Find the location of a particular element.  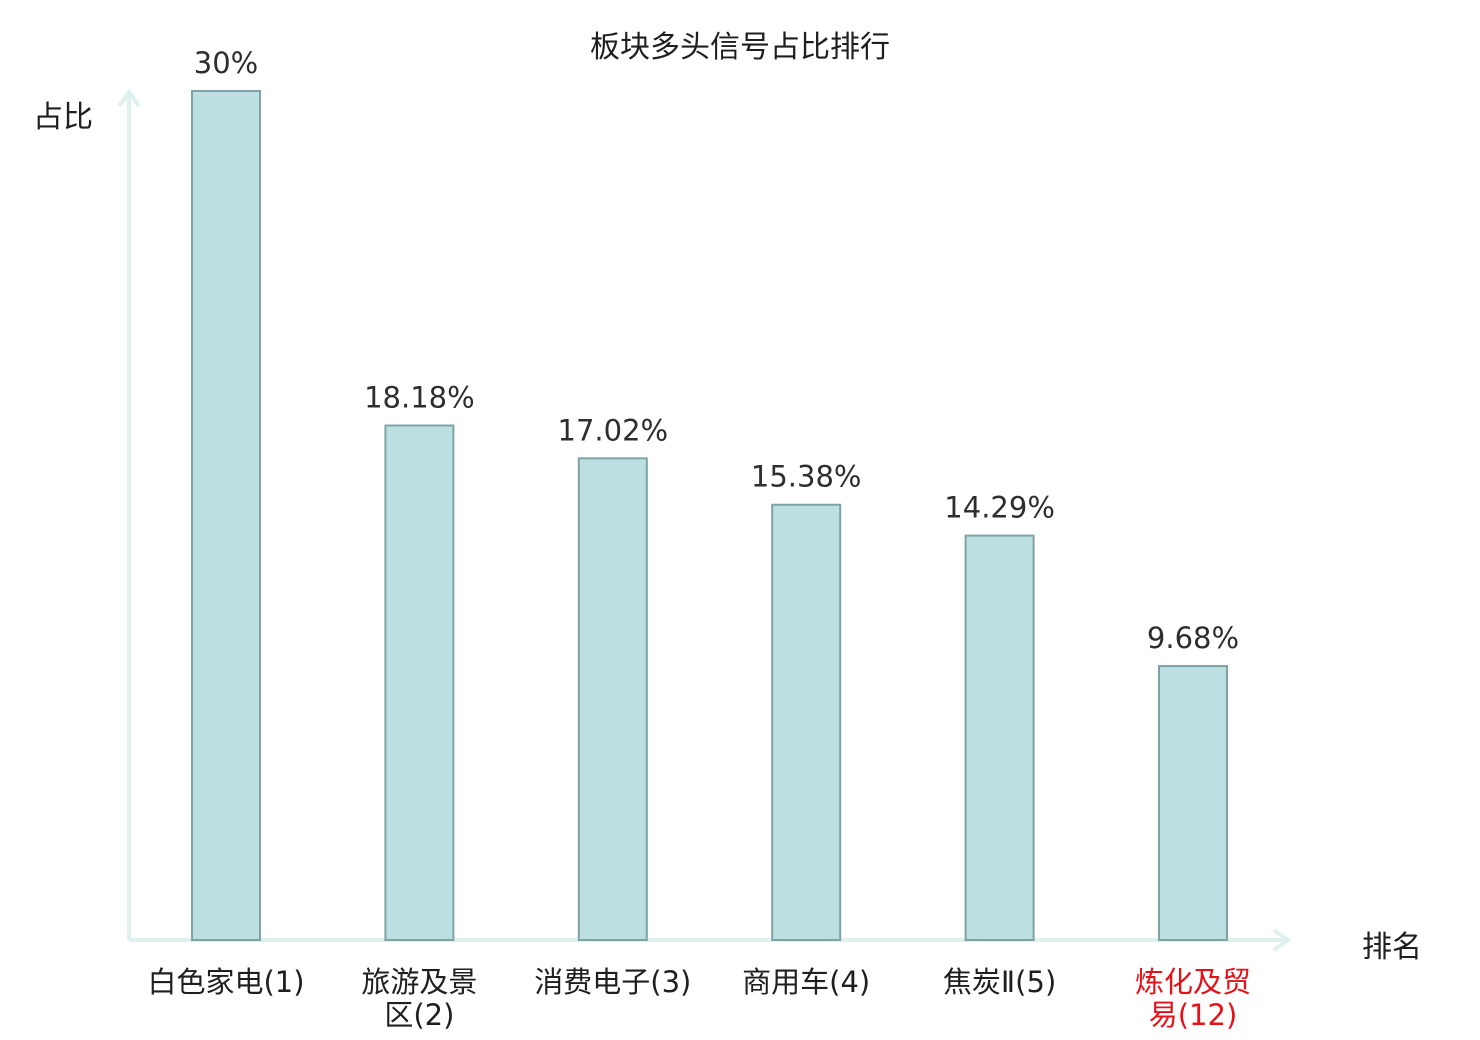

category-label-line: 消费电子(3) is located at coordinates (613, 982).